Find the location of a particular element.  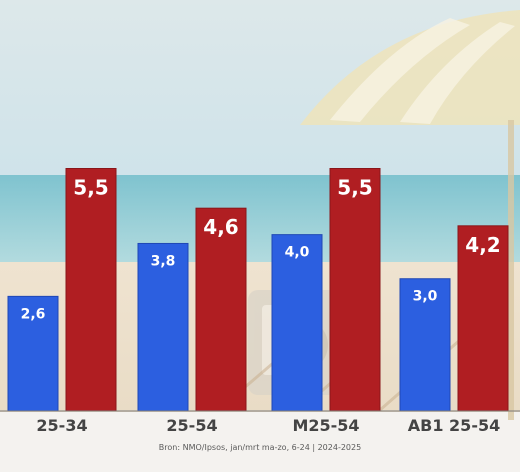

value-label-blue-1: 3,8 is located at coordinates (163, 261).